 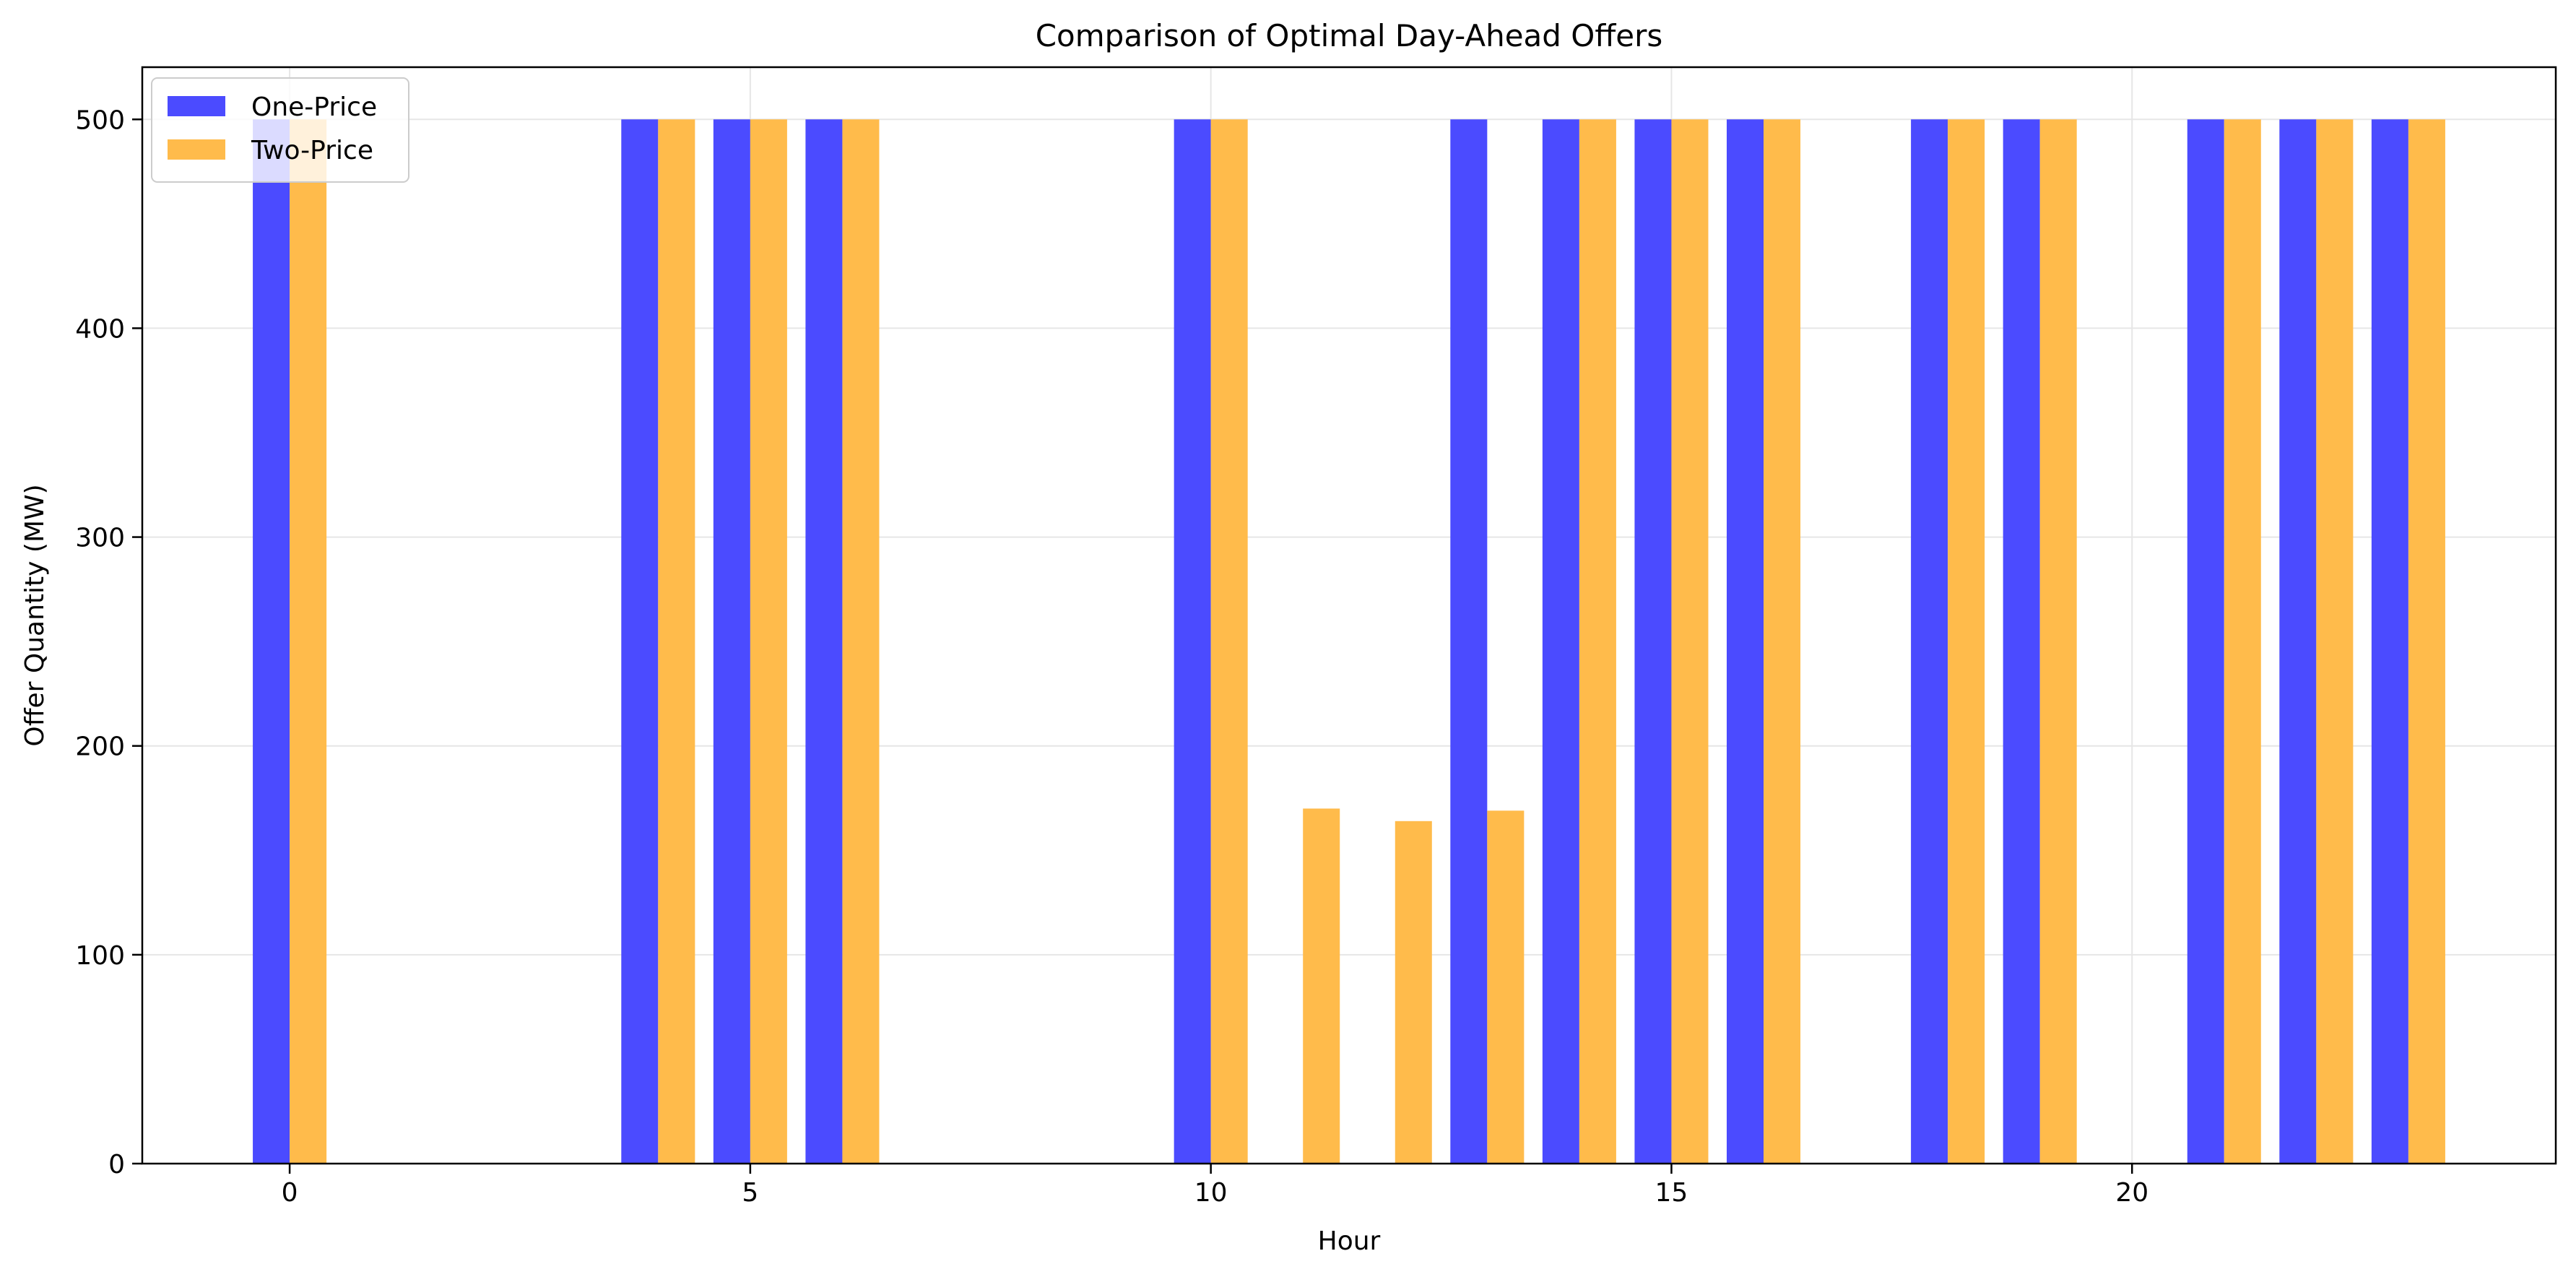 What do you see at coordinates (1349, 1241) in the screenshot?
I see `x-axis-label: Hour` at bounding box center [1349, 1241].